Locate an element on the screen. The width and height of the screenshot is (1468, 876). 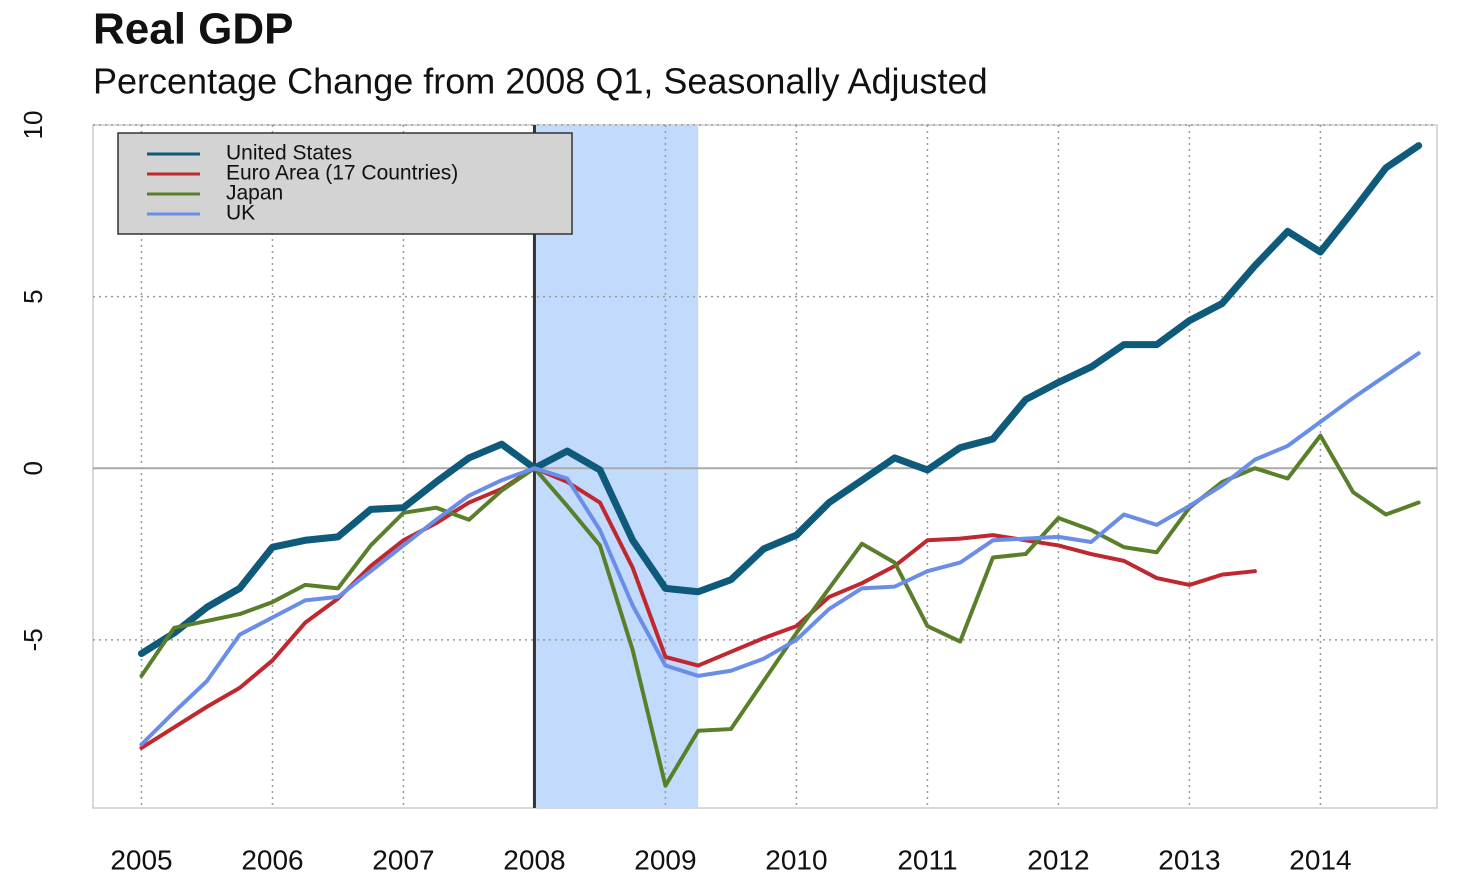
x-tick-label: 2008 is located at coordinates (534, 859).